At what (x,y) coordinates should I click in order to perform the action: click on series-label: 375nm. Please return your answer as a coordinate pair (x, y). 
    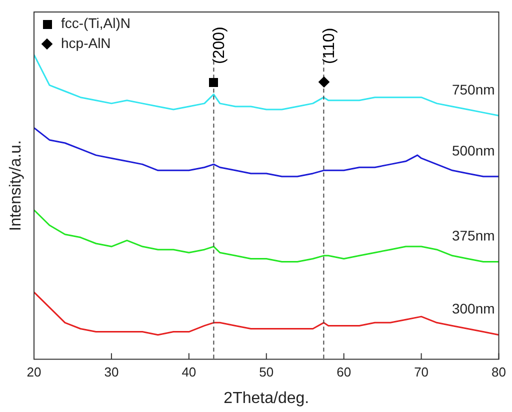
    Looking at the image, I should click on (473, 236).